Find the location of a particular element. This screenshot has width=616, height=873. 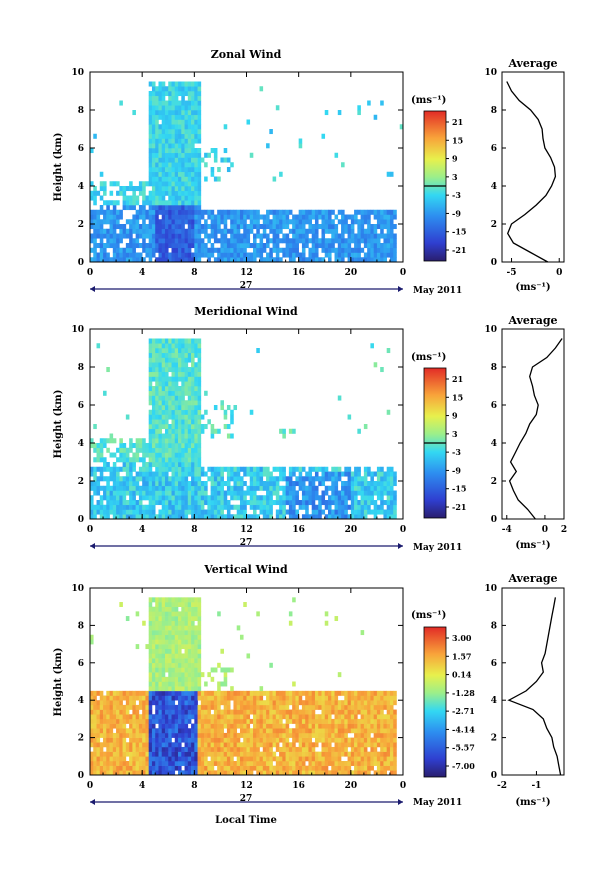

colorbar-tick-label: 3 is located at coordinates (455, 434).